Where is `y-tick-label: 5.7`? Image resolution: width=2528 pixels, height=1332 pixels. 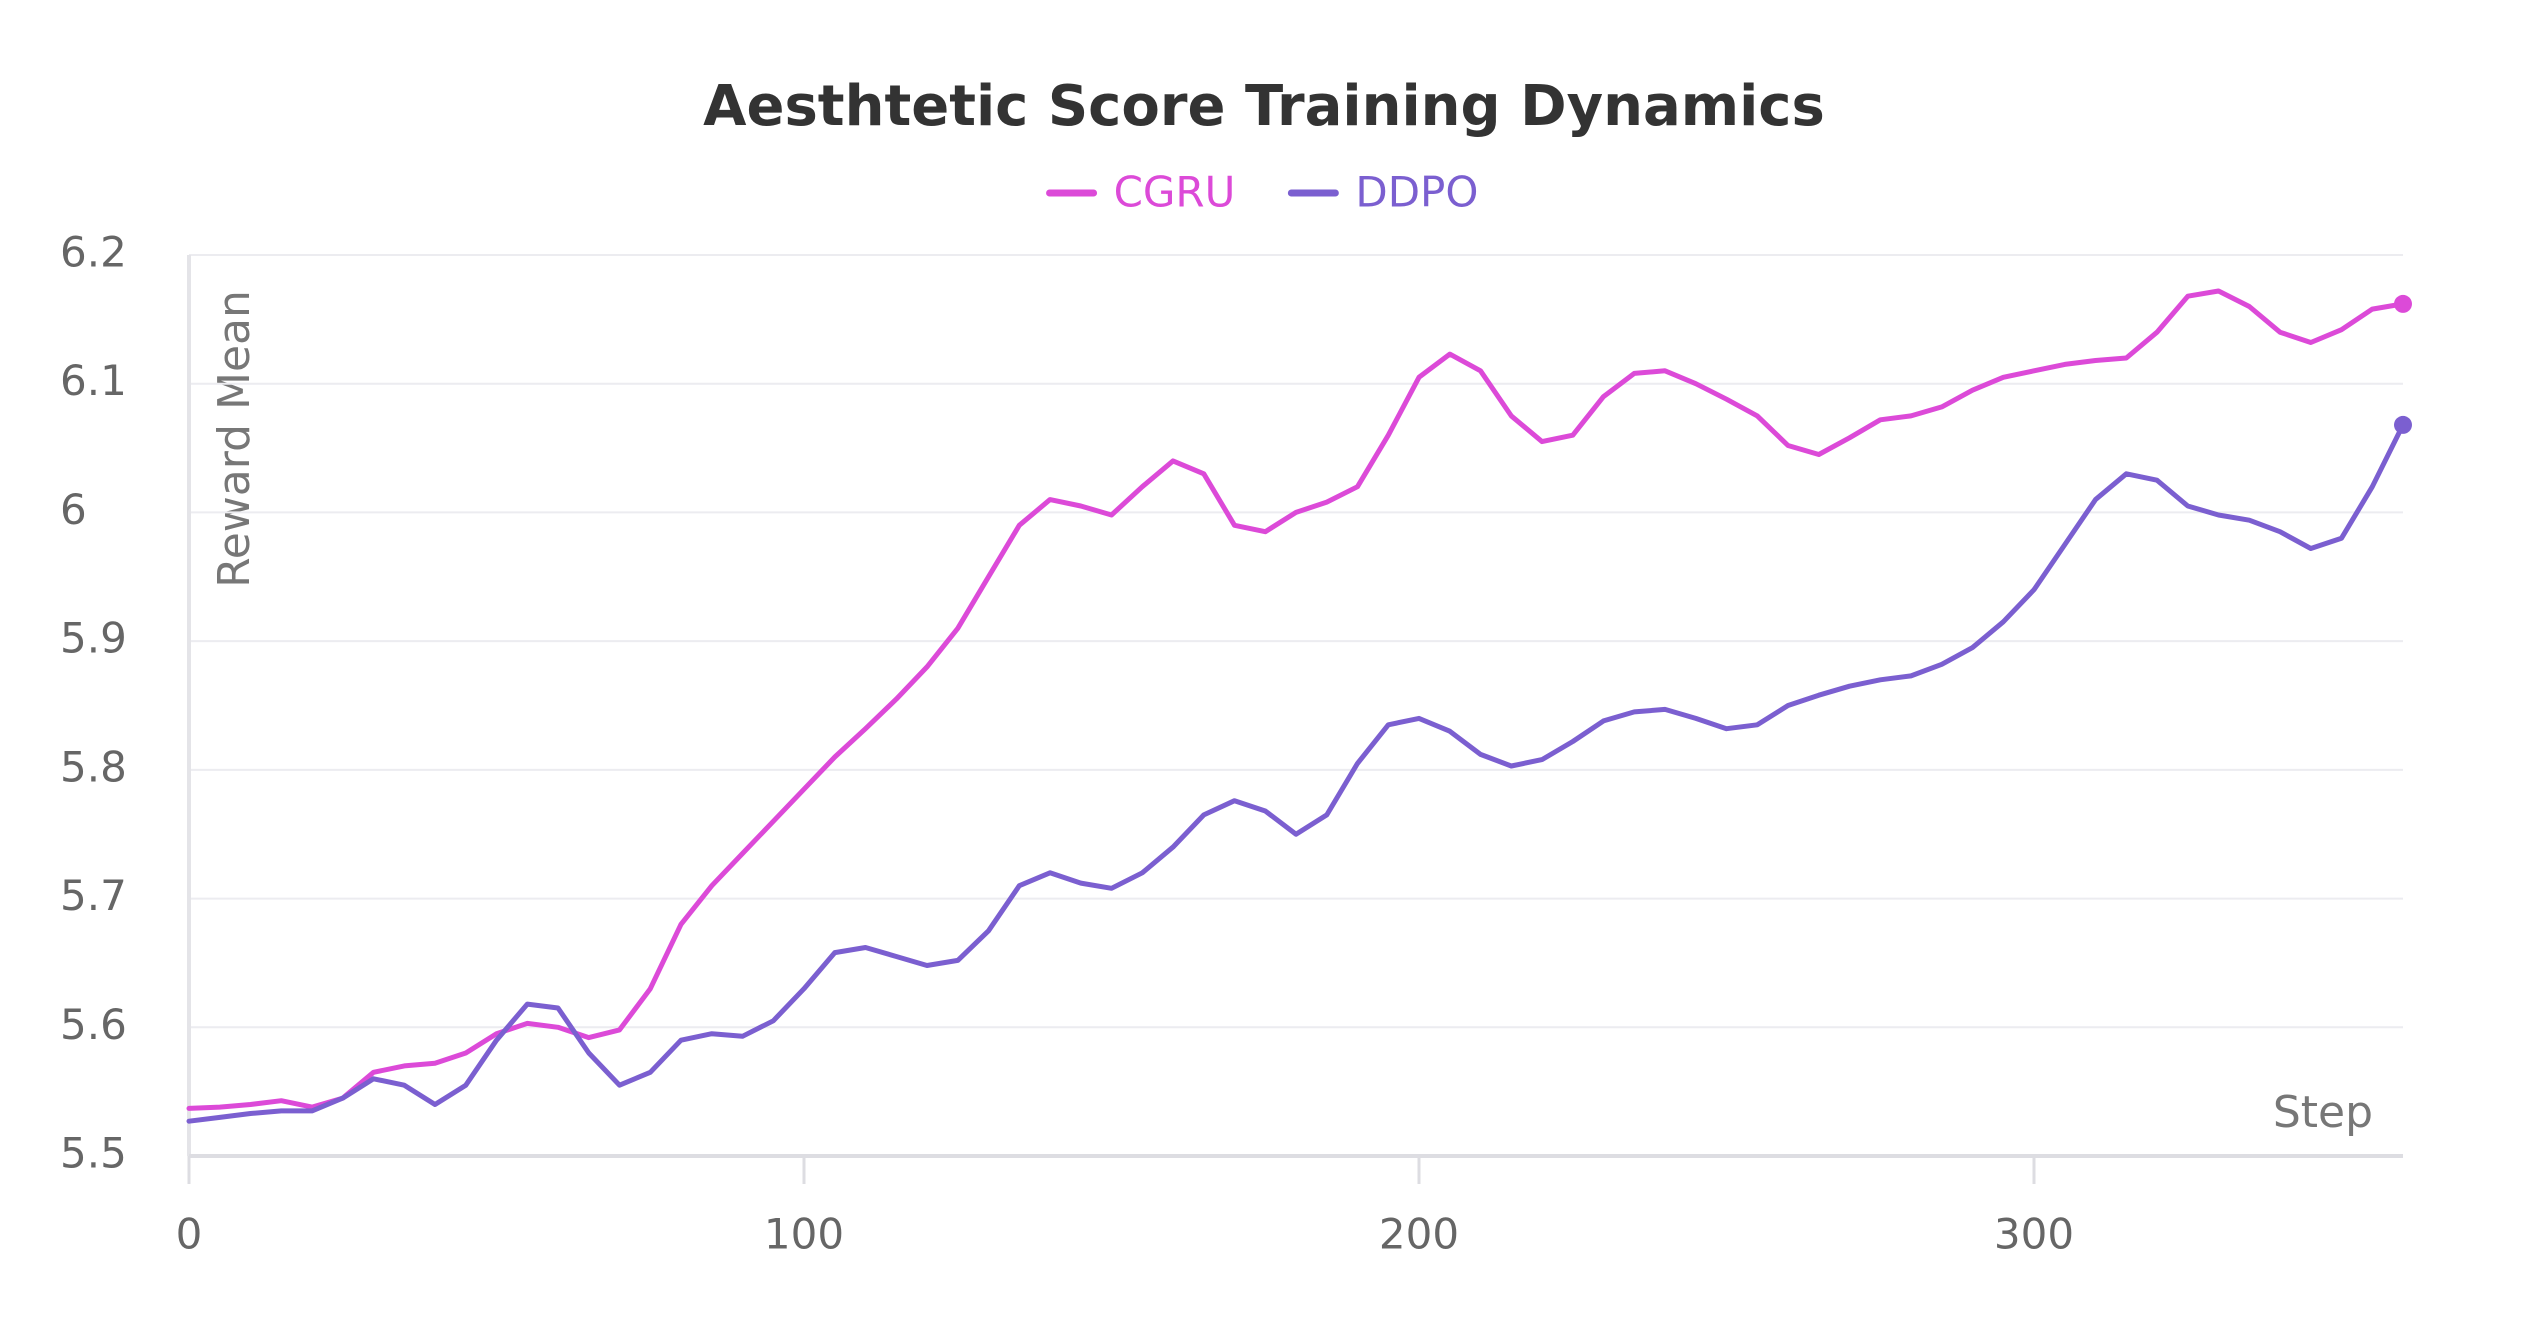
y-tick-label: 5.7 is located at coordinates (93, 895).